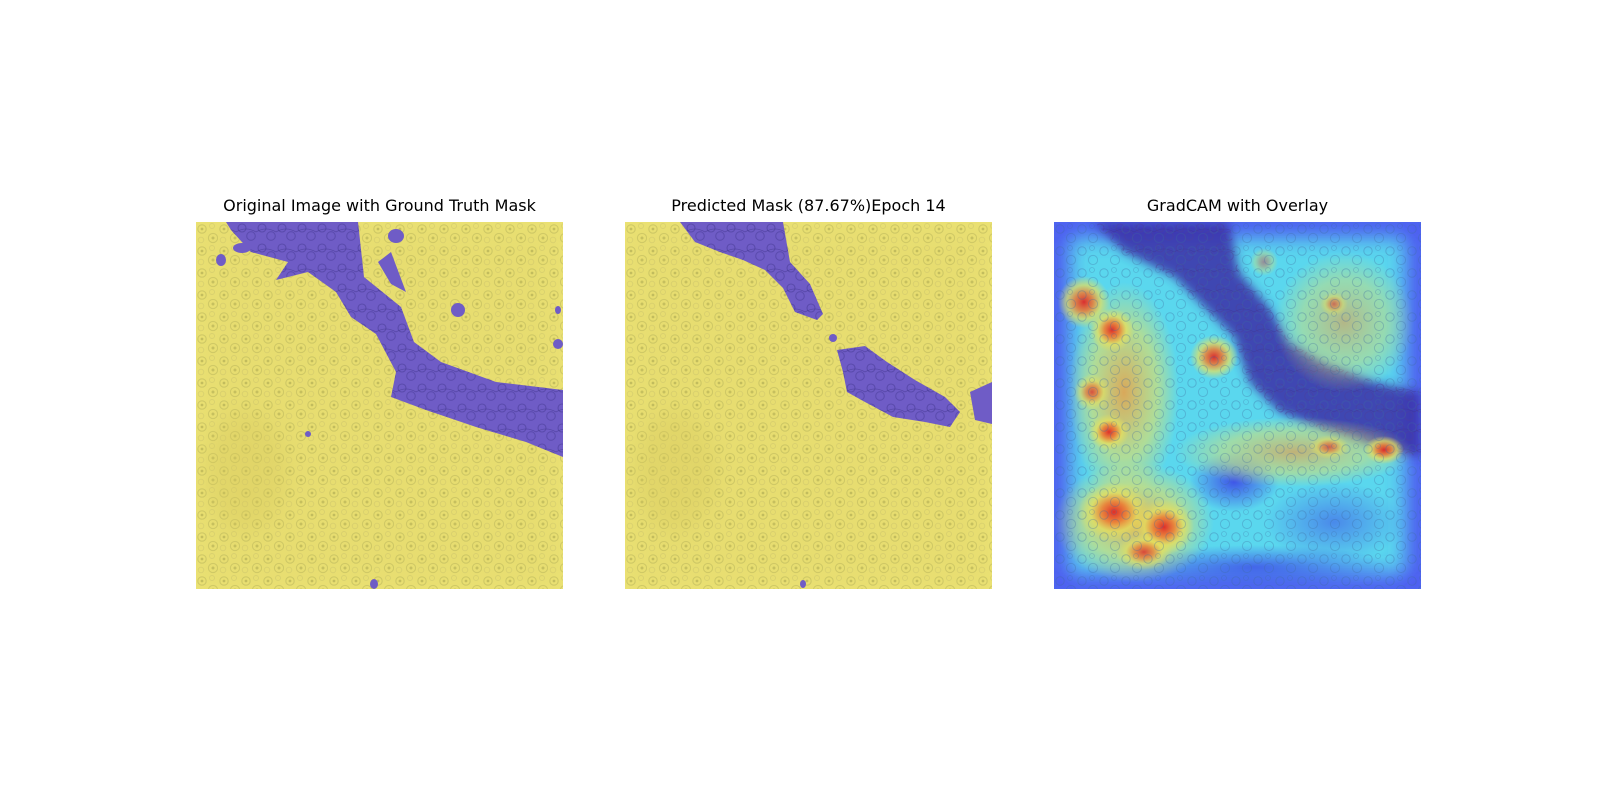 The height and width of the screenshot is (800, 1600). I want to click on gradcam-overlay-image, so click(1237, 405).